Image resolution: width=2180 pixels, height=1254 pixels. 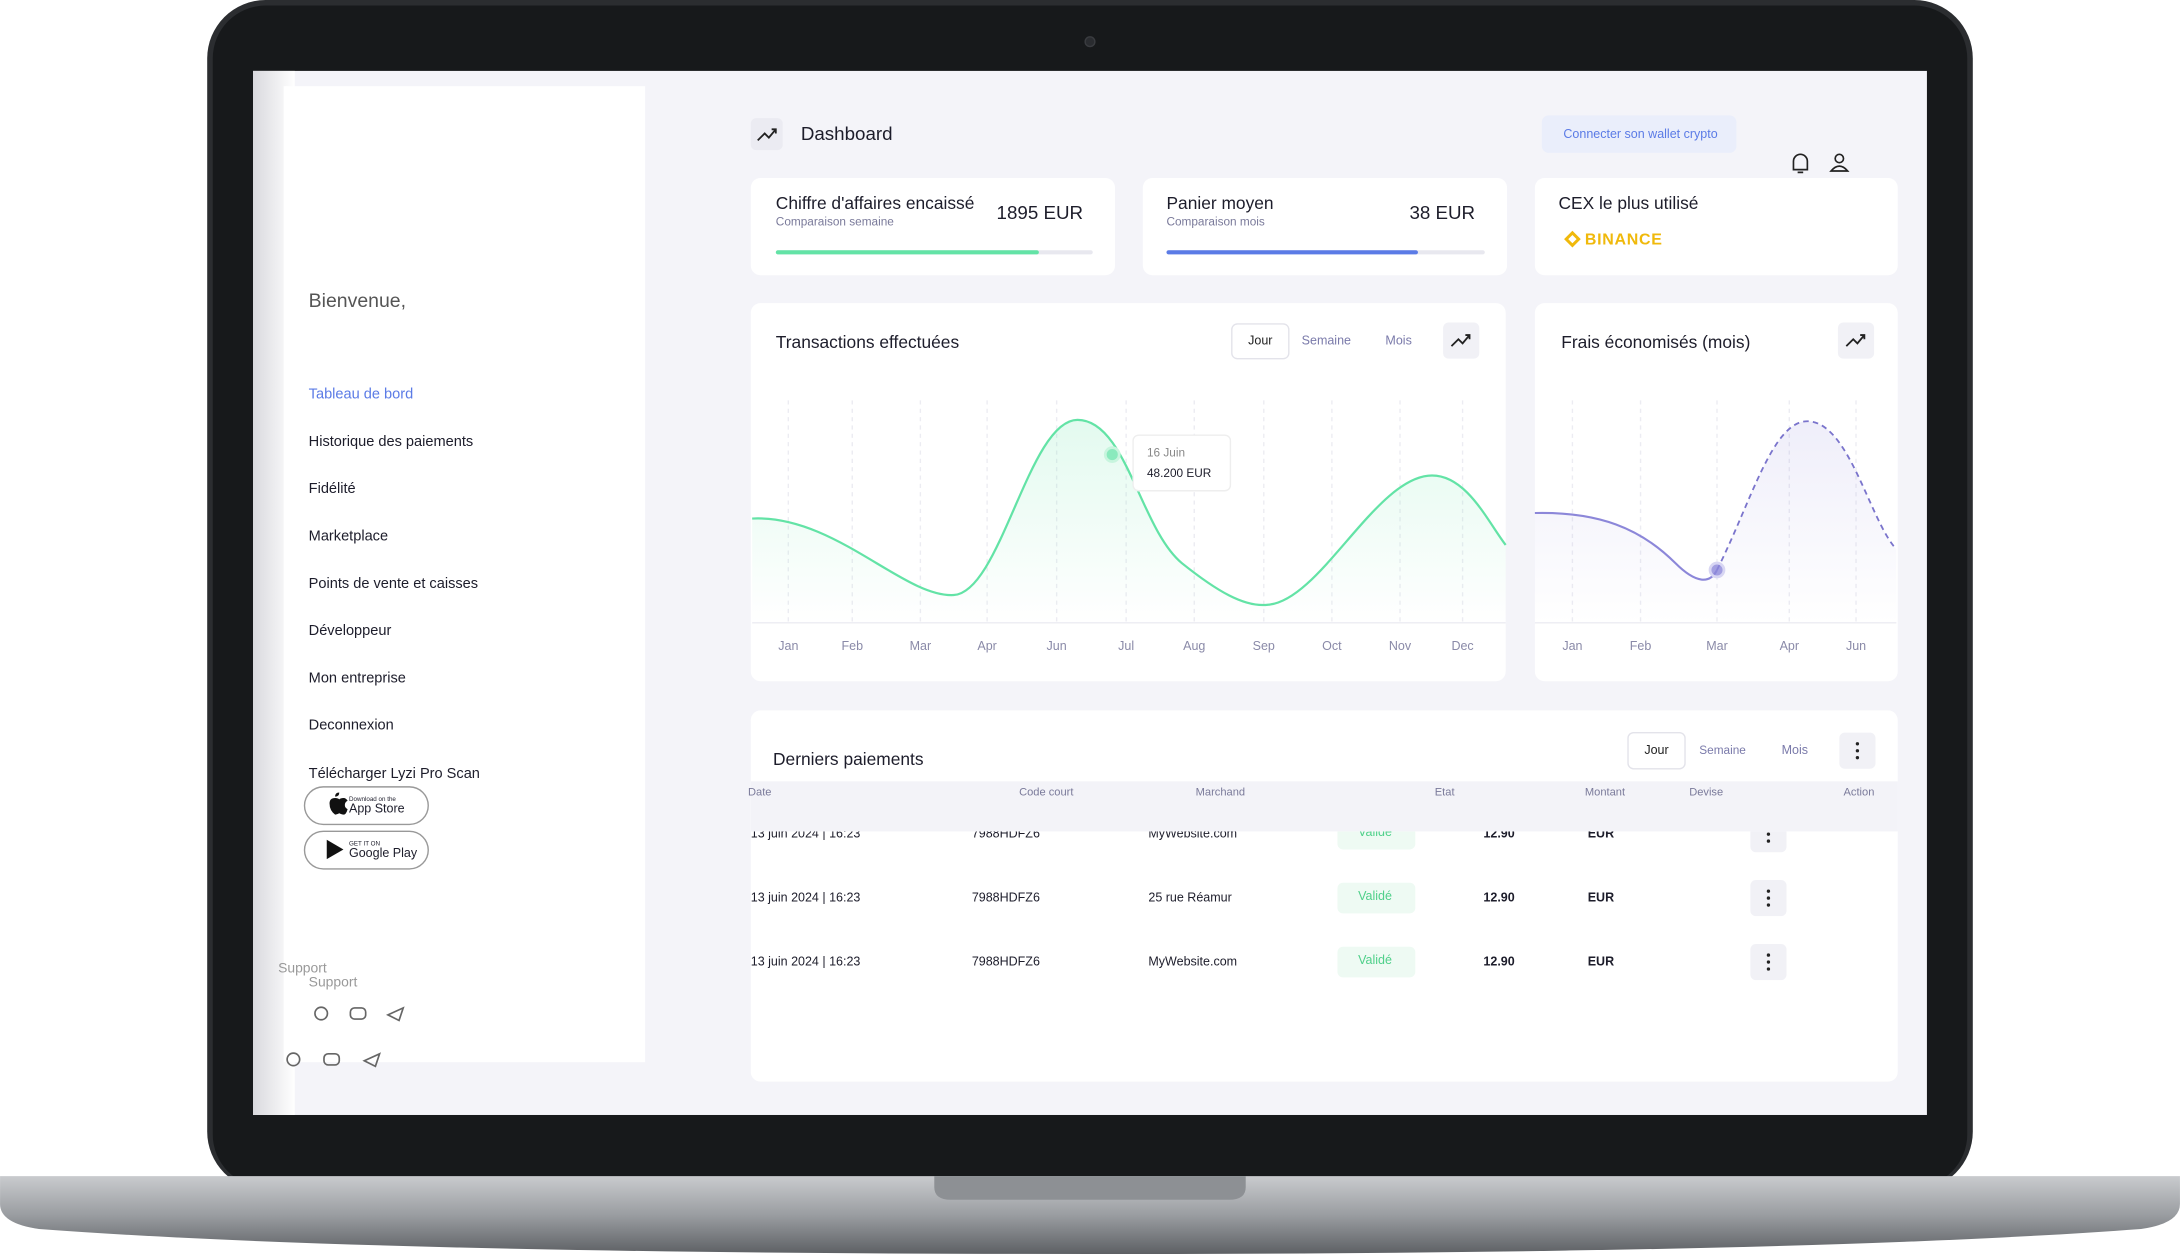 What do you see at coordinates (759, 792) in the screenshot?
I see `column-header: Date` at bounding box center [759, 792].